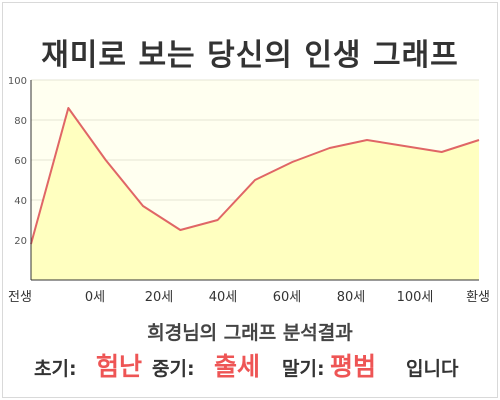  I want to click on x-tick-label: 60세, so click(287, 297).